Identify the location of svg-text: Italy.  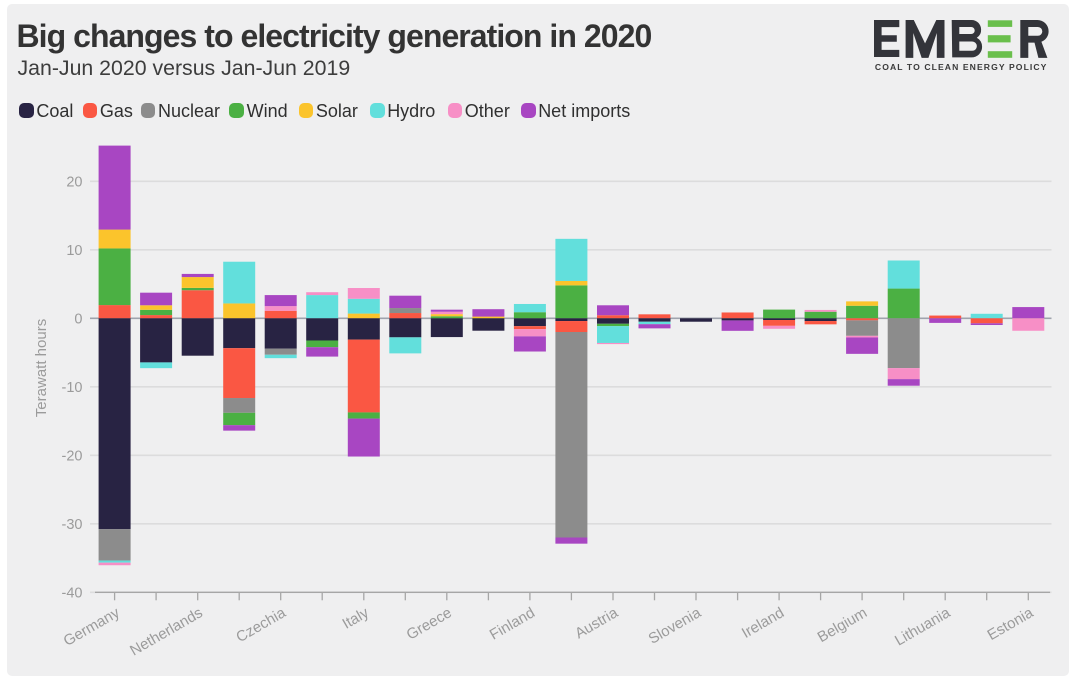
(355, 618).